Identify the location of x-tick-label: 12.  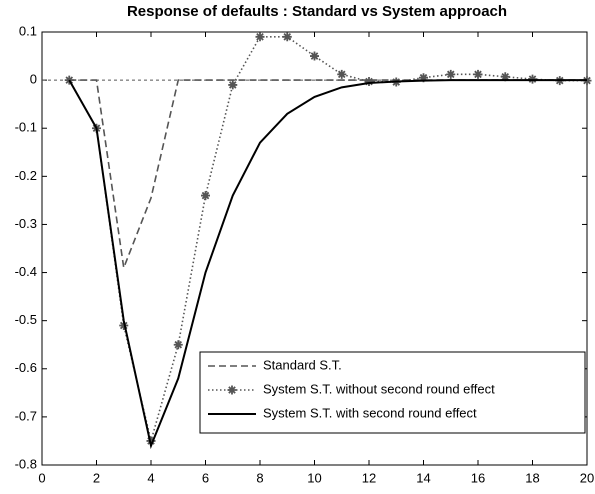
(369, 477).